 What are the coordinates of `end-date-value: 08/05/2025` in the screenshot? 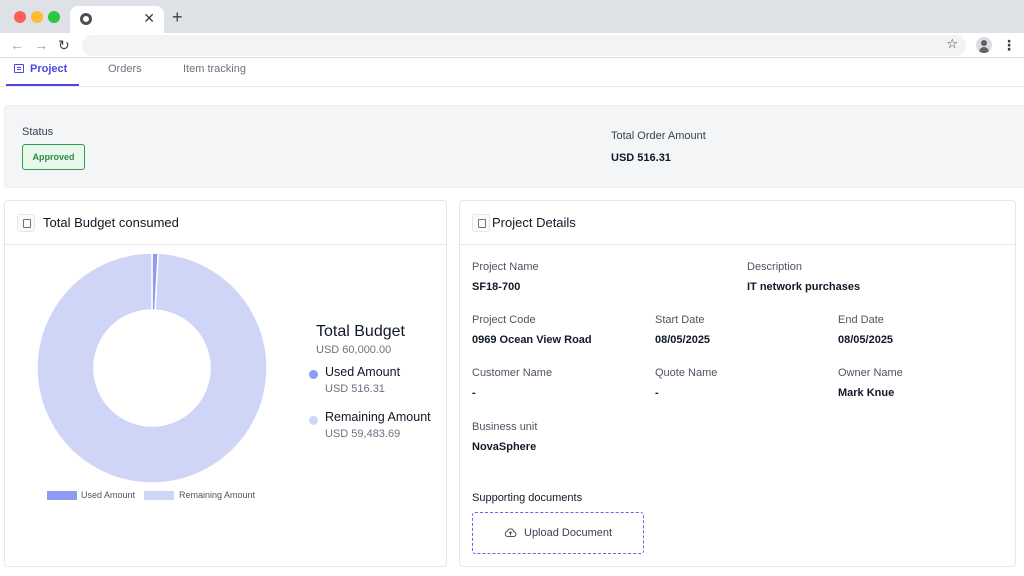 It's located at (866, 340).